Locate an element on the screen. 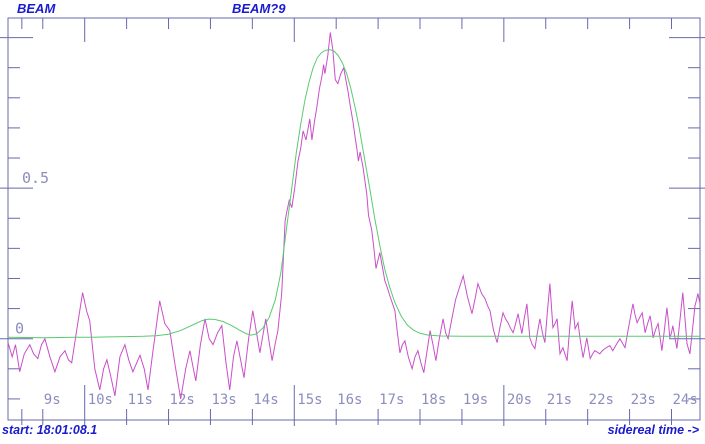 The width and height of the screenshot is (705, 444). x-tick-label-24s: 24s is located at coordinates (684, 400).